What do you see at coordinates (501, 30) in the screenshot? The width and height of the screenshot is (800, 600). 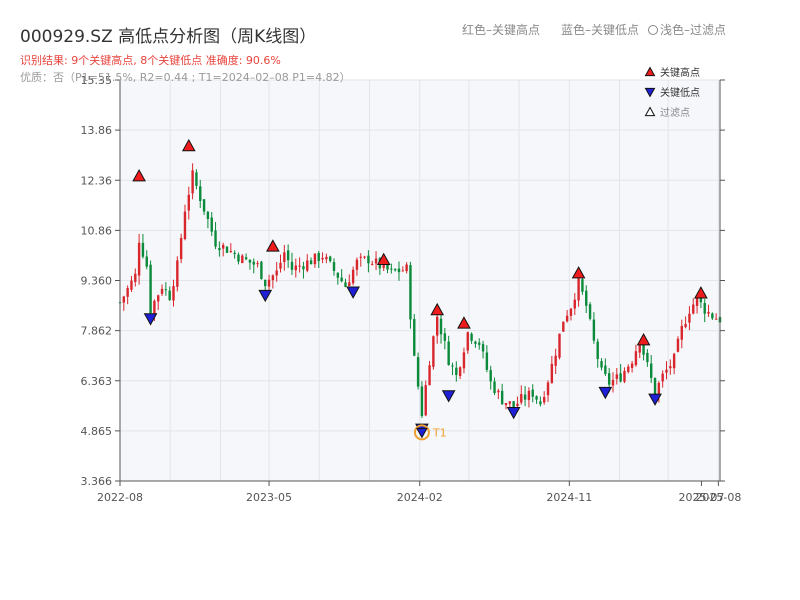 I see `legend-red-text: 红色–关键高点` at bounding box center [501, 30].